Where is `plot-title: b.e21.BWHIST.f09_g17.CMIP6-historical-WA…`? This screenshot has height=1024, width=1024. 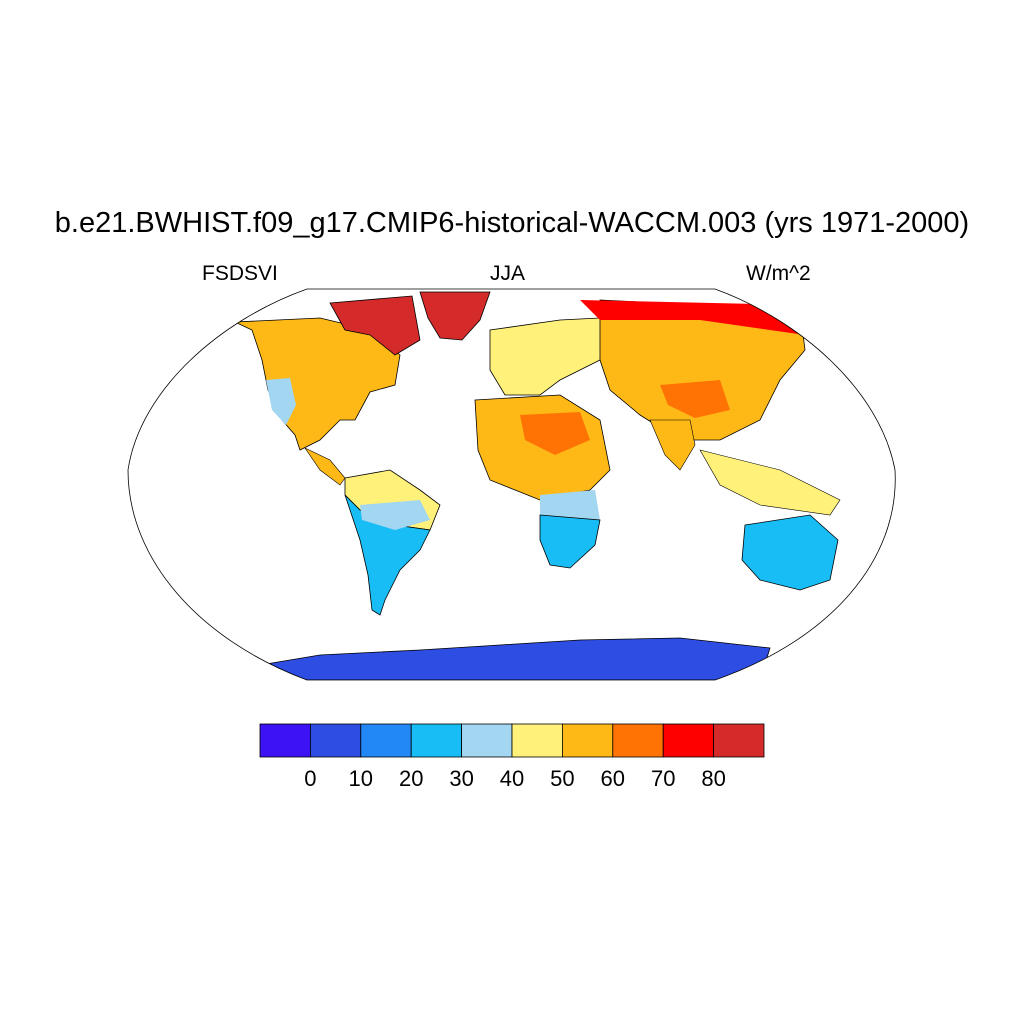
plot-title: b.e21.BWHIST.f09_g17.CMIP6-historical-WA… is located at coordinates (512, 223).